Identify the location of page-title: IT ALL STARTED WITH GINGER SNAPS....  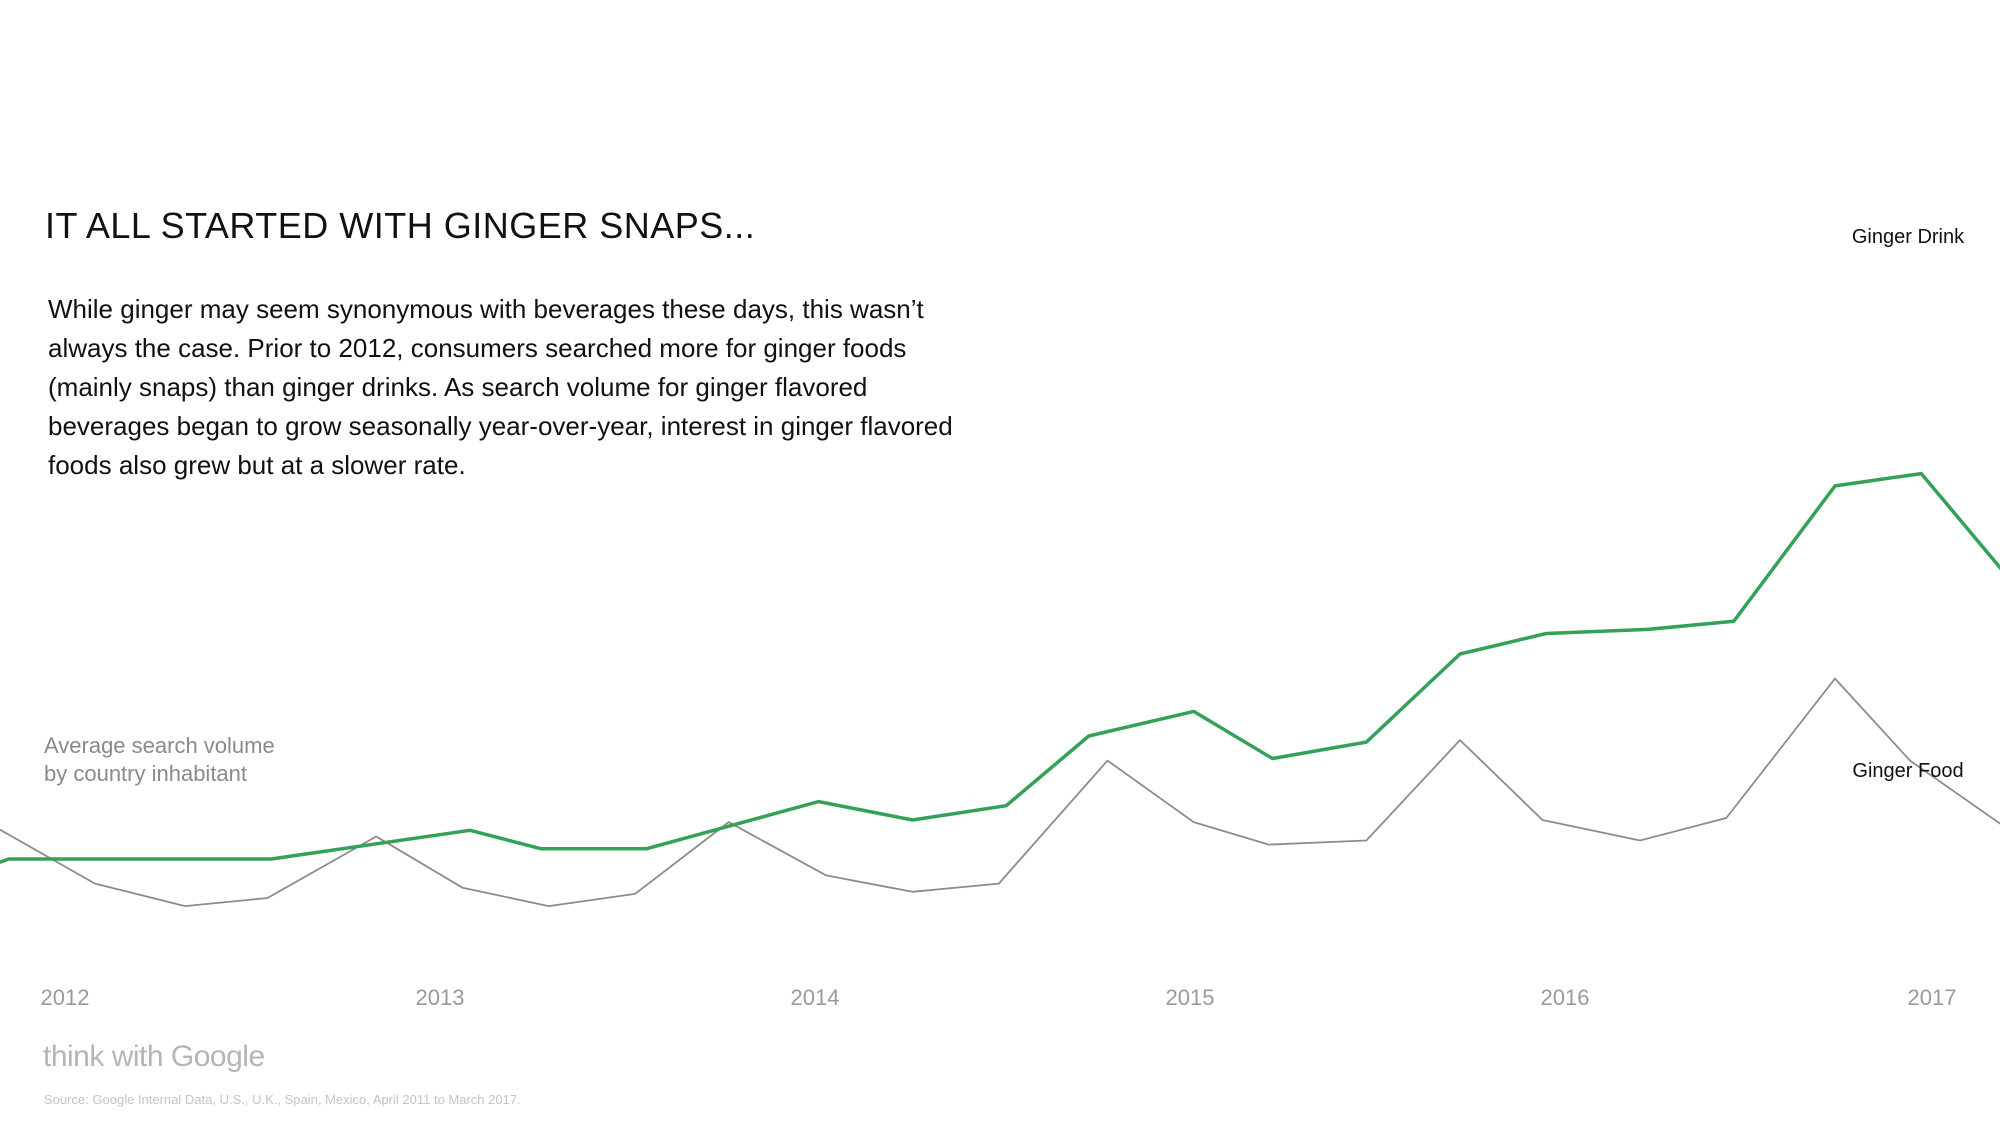
(400, 225).